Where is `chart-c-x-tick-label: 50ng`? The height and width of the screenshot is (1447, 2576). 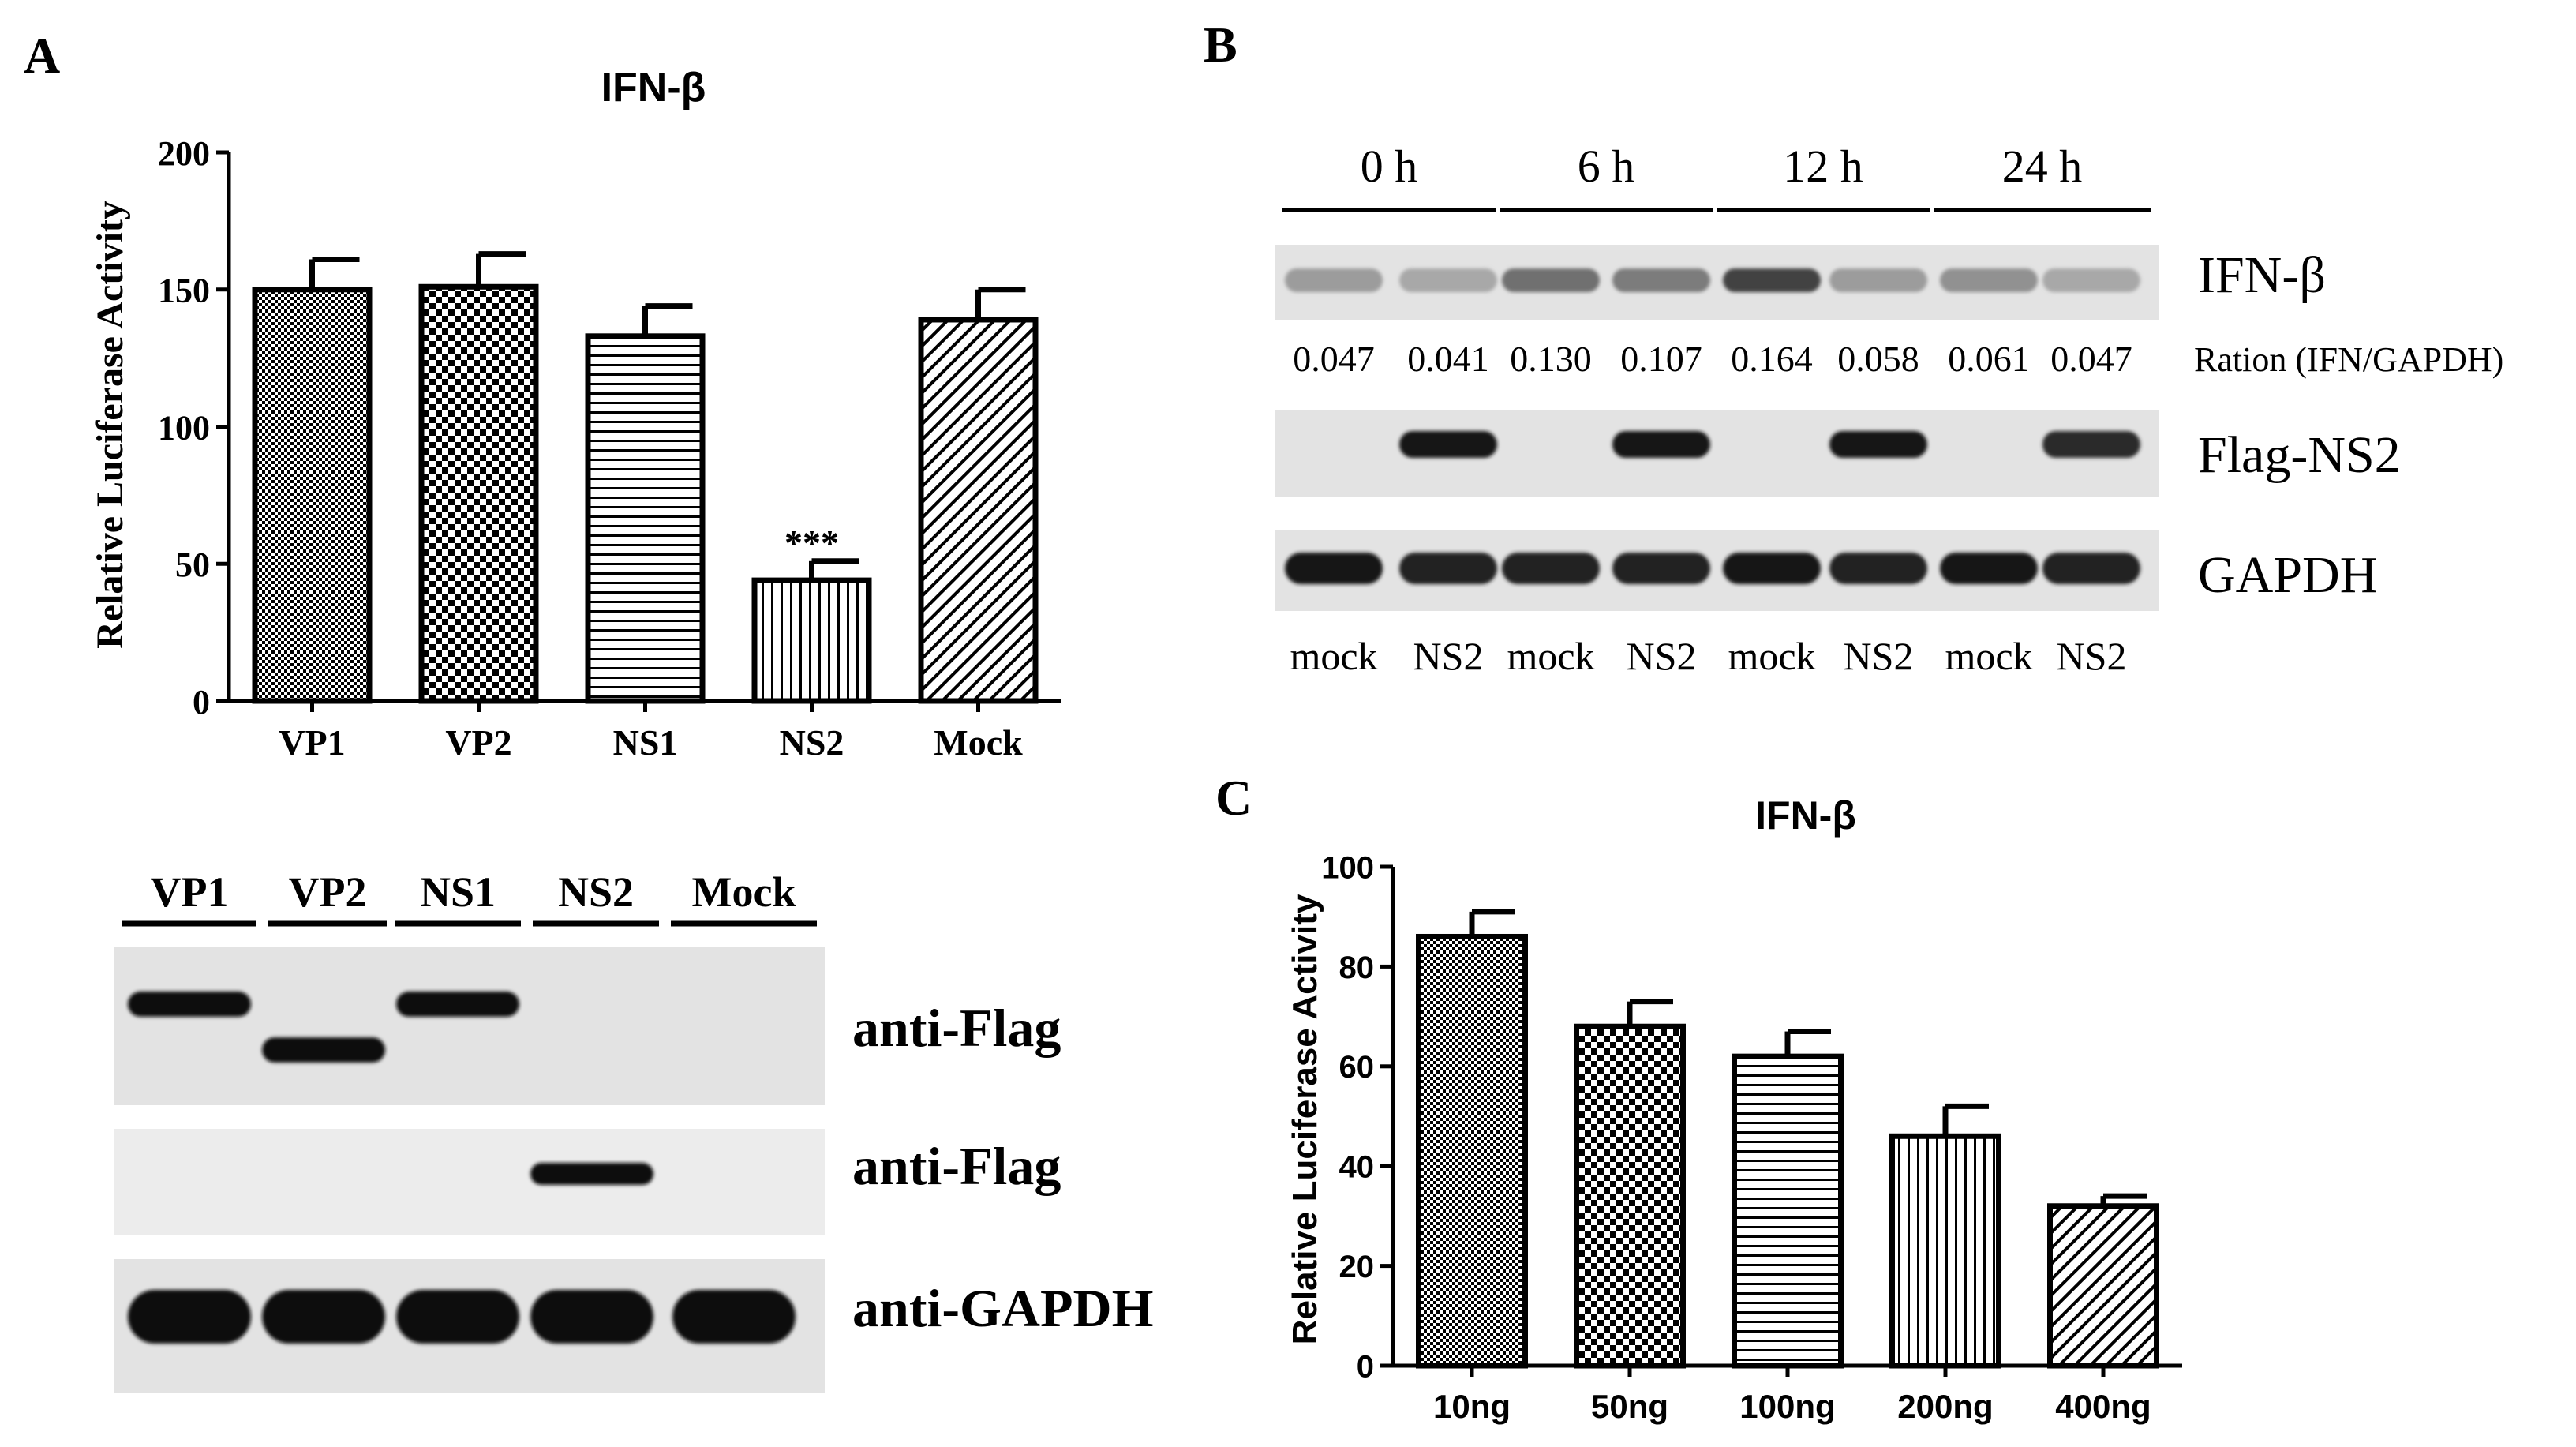
chart-c-x-tick-label: 50ng is located at coordinates (1629, 1406).